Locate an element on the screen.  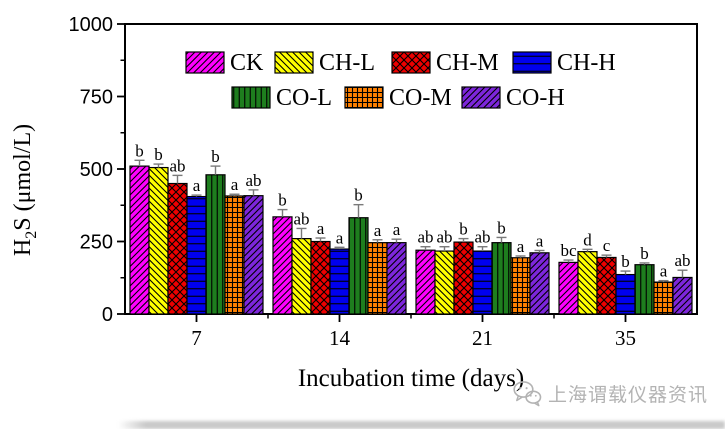
y-axis-title: H2S (μmol/L) is located at coordinates (25, 190).